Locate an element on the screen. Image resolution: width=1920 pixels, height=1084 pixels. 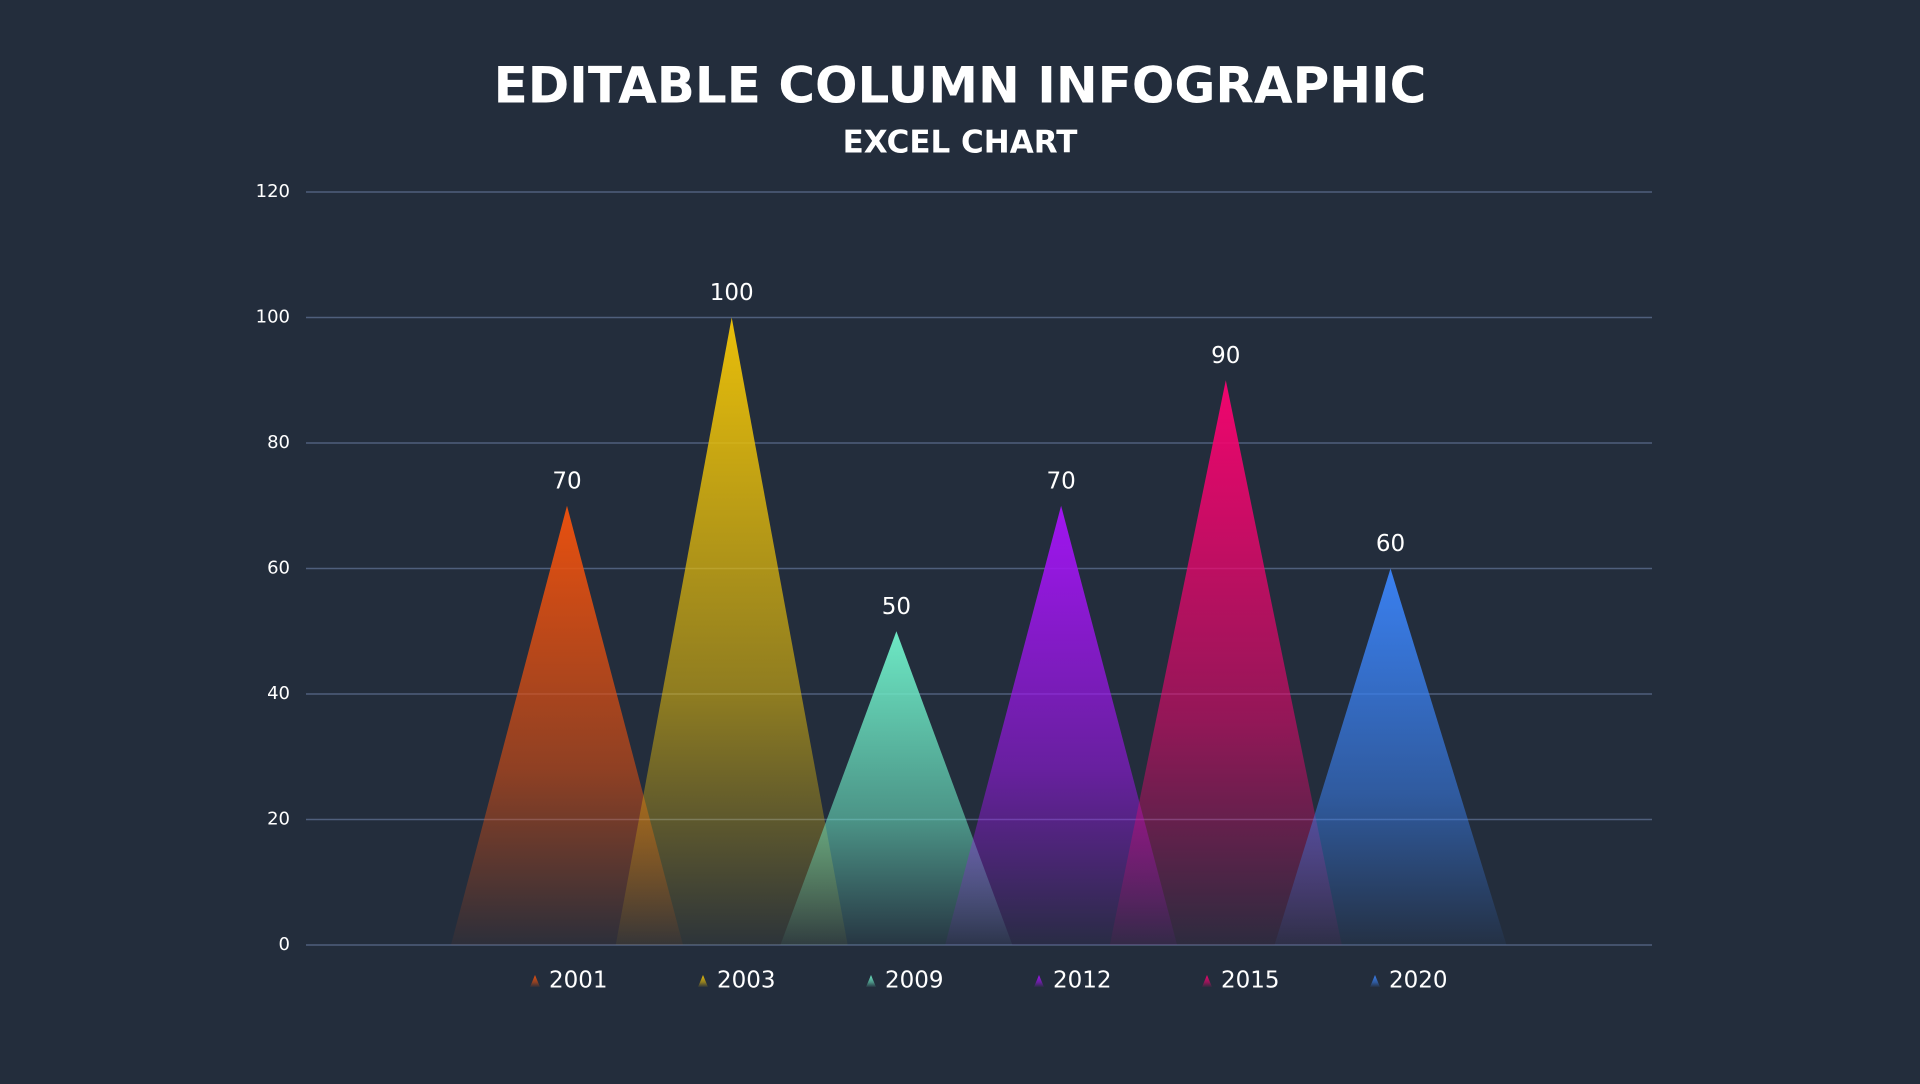
legend-label: 2015 is located at coordinates (1250, 981).